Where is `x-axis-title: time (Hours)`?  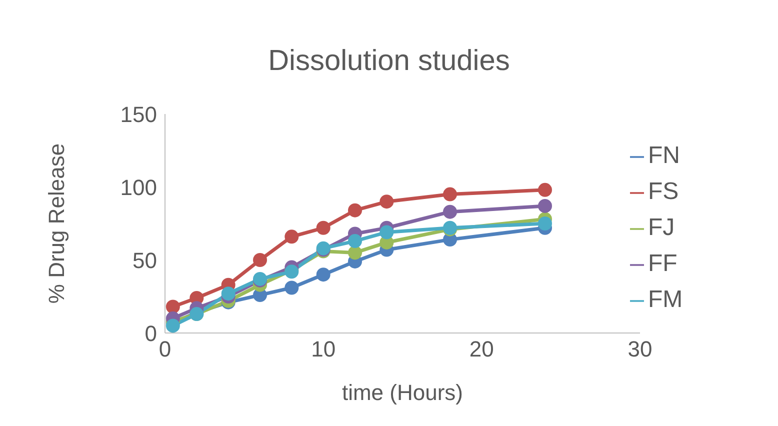 x-axis-title: time (Hours) is located at coordinates (403, 392).